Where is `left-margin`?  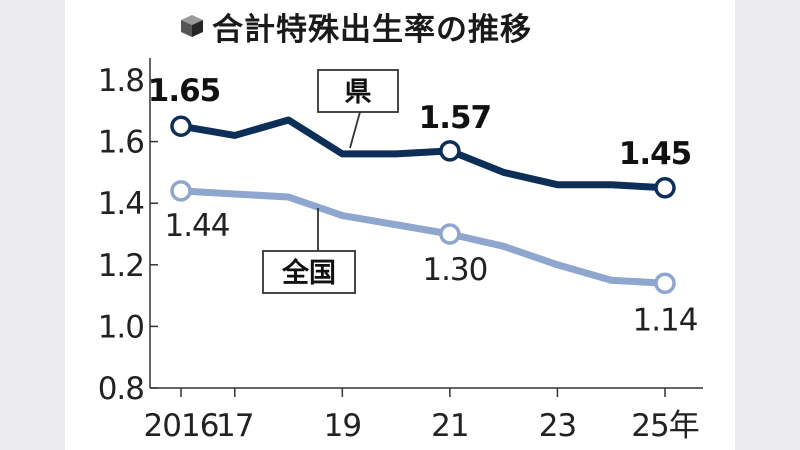
left-margin is located at coordinates (32, 225).